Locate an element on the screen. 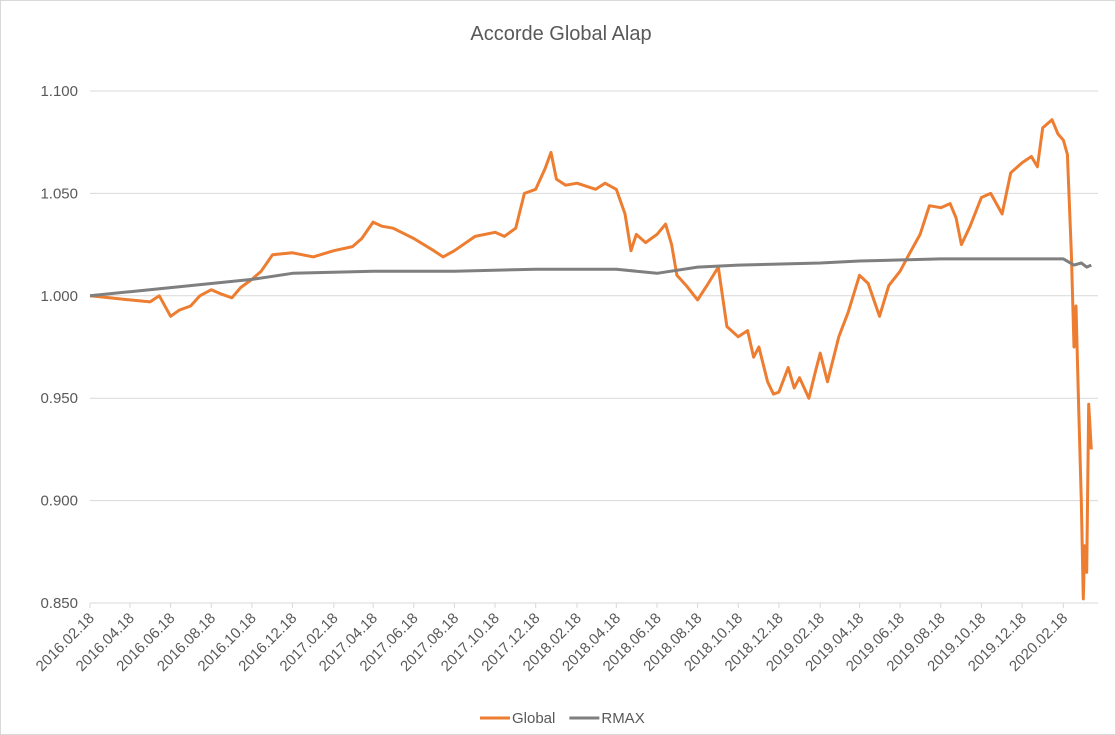 The image size is (1116, 735). y-tick-label: 1.000 is located at coordinates (59, 296).